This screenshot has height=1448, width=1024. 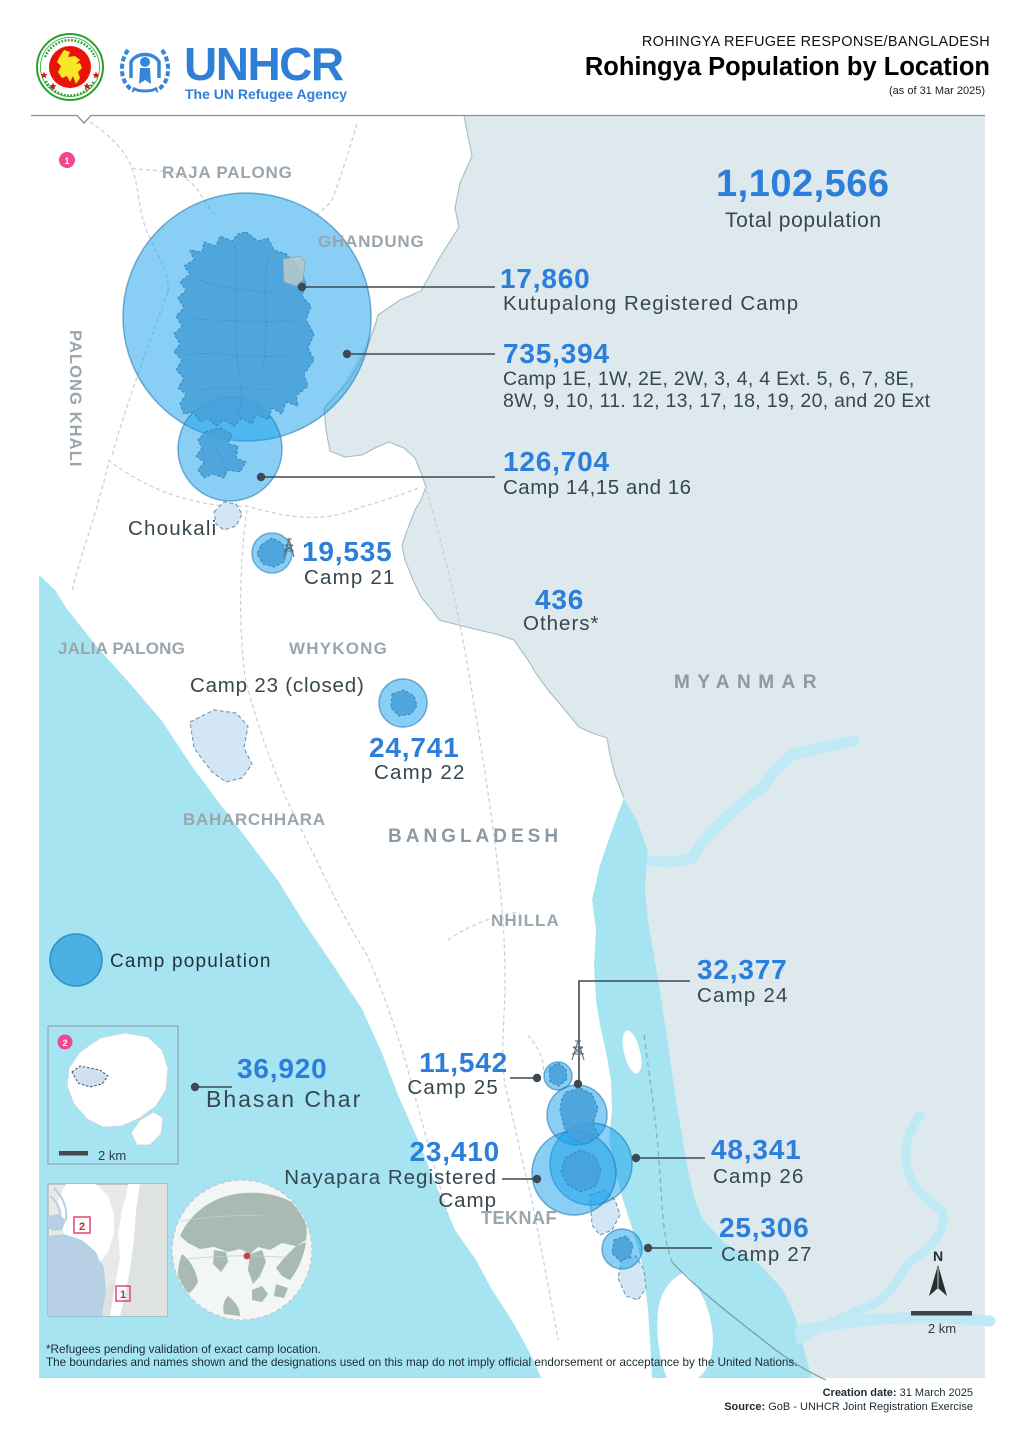 I want to click on svg-text: Others*, so click(x=561, y=623).